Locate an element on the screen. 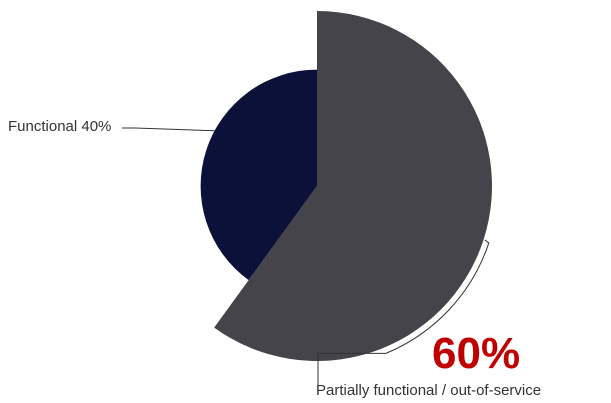 This screenshot has height=403, width=611. slice-label-partially-functional: Partially functional / out-of-service is located at coordinates (429, 390).